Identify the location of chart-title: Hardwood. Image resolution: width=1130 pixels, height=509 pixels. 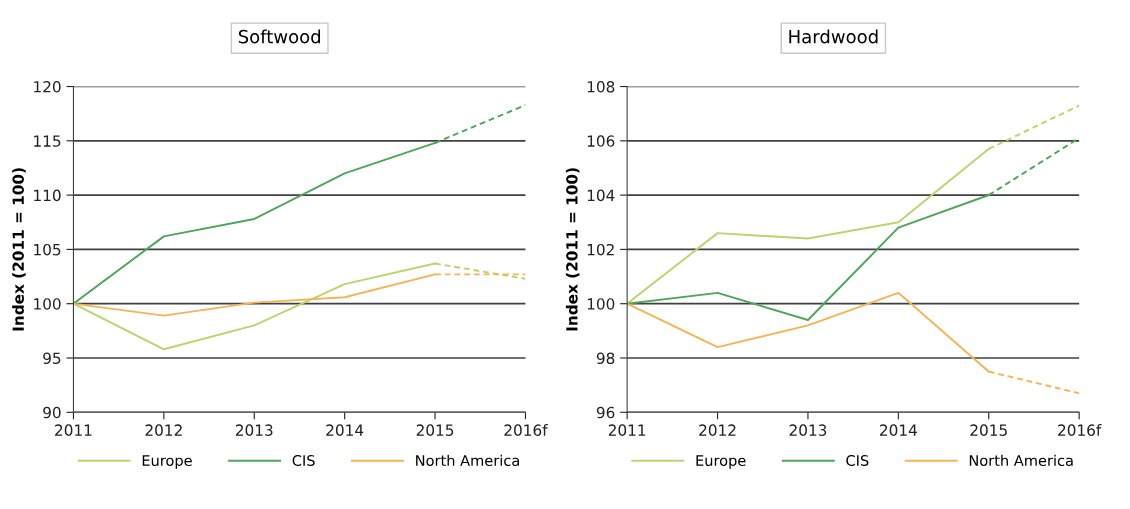
(833, 36).